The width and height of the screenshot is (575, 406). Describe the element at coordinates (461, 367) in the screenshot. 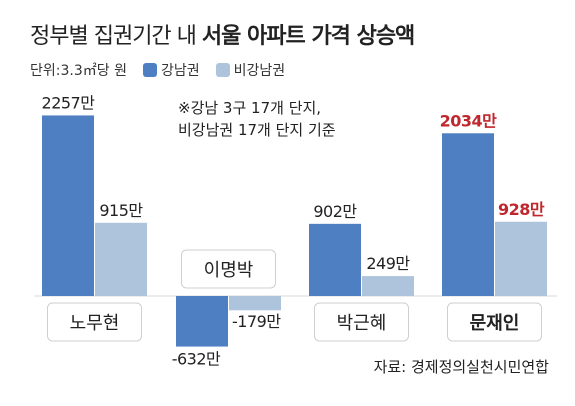

I see `source-credit: 자료: 경제정의실천시민연합` at that location.